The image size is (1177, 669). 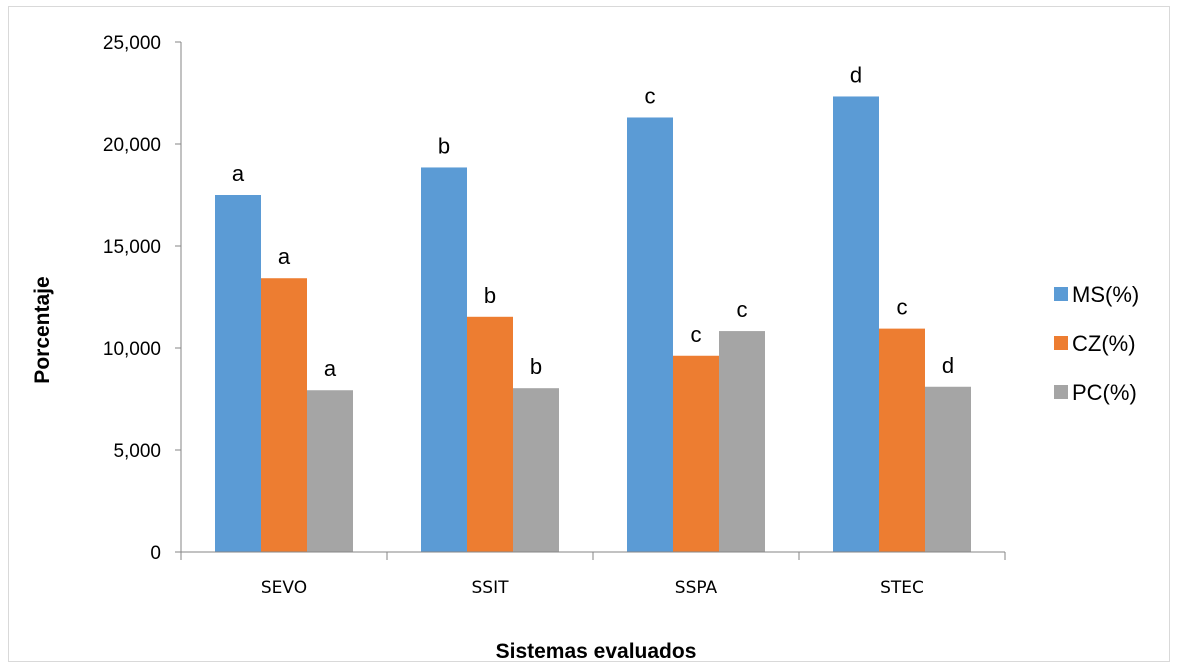 I want to click on y-tick-label: 20,000, so click(x=132, y=145).